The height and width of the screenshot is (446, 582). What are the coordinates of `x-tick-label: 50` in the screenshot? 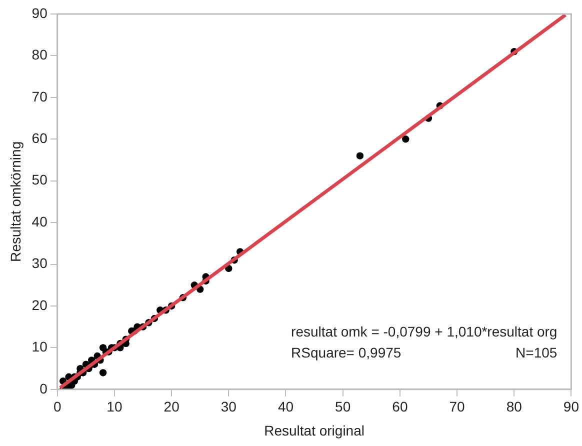 It's located at (343, 406).